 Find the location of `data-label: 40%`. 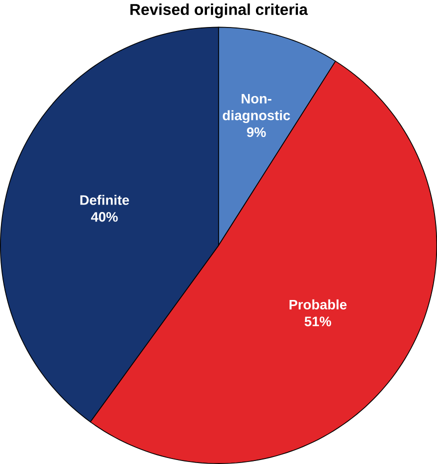

data-label: 40% is located at coordinates (104, 217).